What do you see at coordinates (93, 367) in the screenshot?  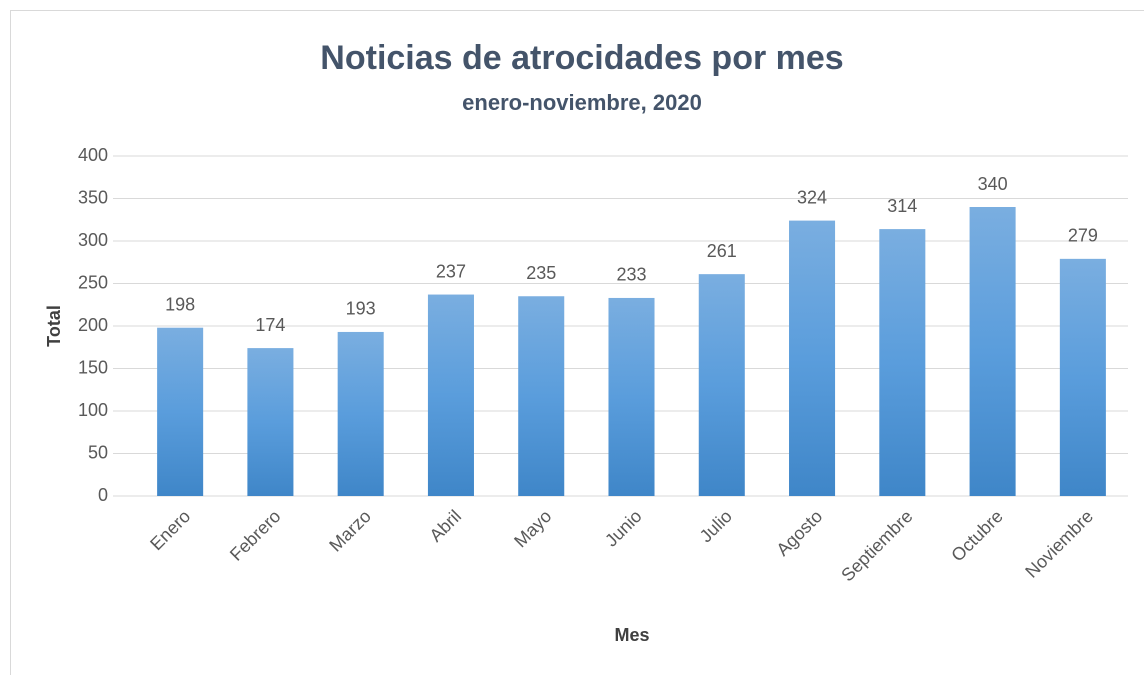 I see `y-tick-label: 150` at bounding box center [93, 367].